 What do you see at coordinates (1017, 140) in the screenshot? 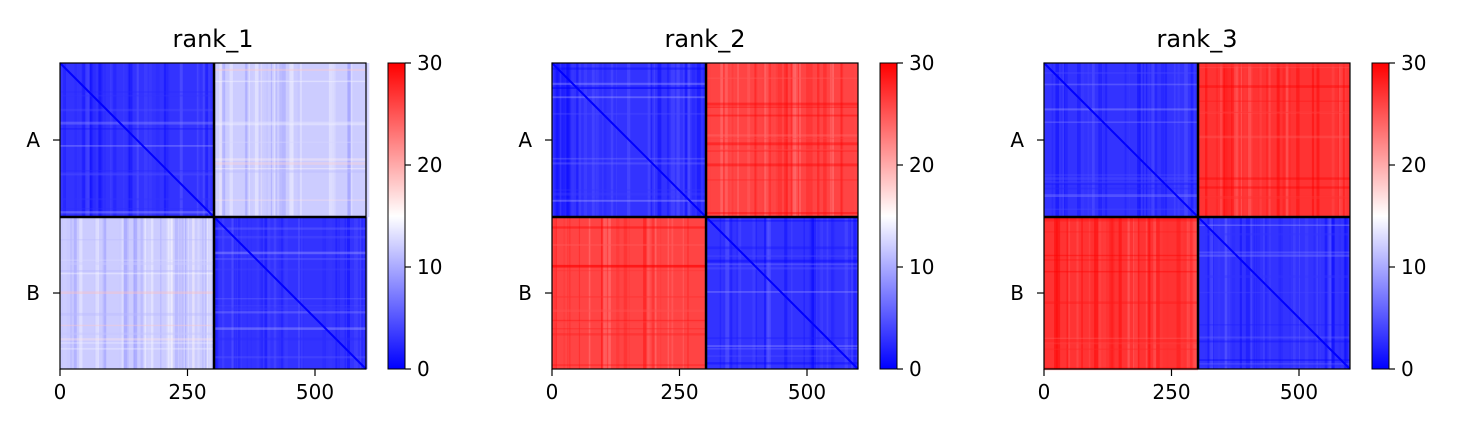
I see `y-tick-label-chain-A: A` at bounding box center [1017, 140].